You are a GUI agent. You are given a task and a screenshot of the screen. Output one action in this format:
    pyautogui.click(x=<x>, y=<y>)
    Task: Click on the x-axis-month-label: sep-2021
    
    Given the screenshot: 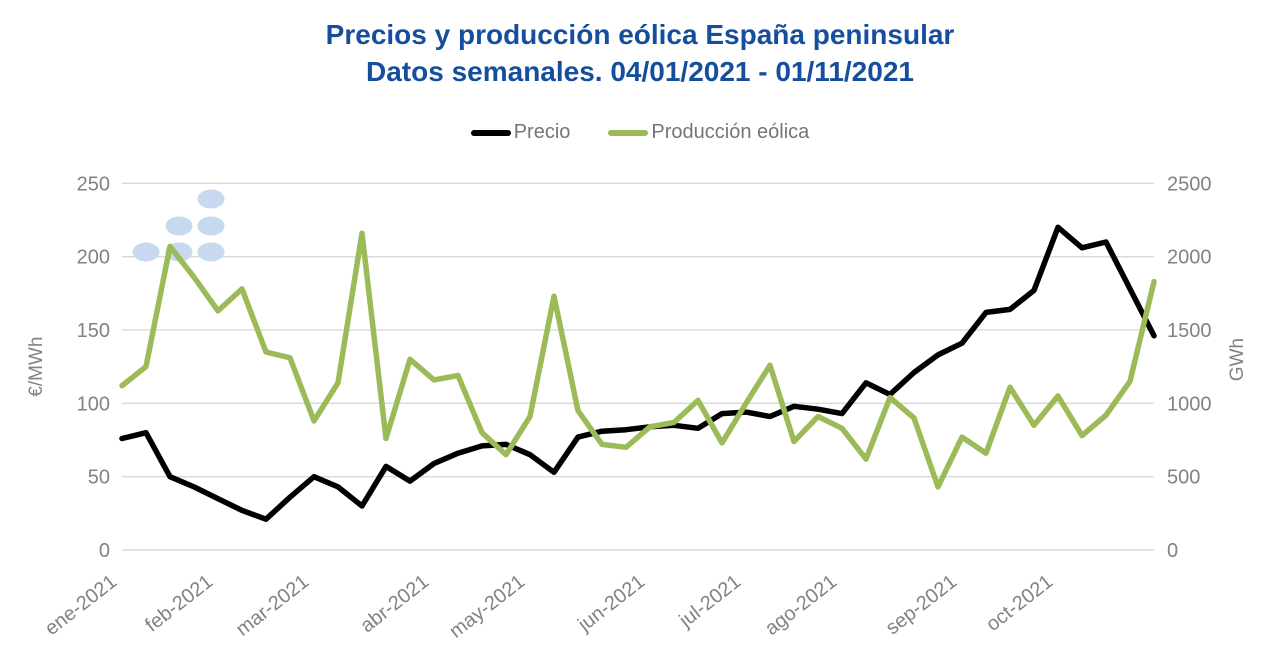 What is the action you would take?
    pyautogui.click(x=921, y=605)
    